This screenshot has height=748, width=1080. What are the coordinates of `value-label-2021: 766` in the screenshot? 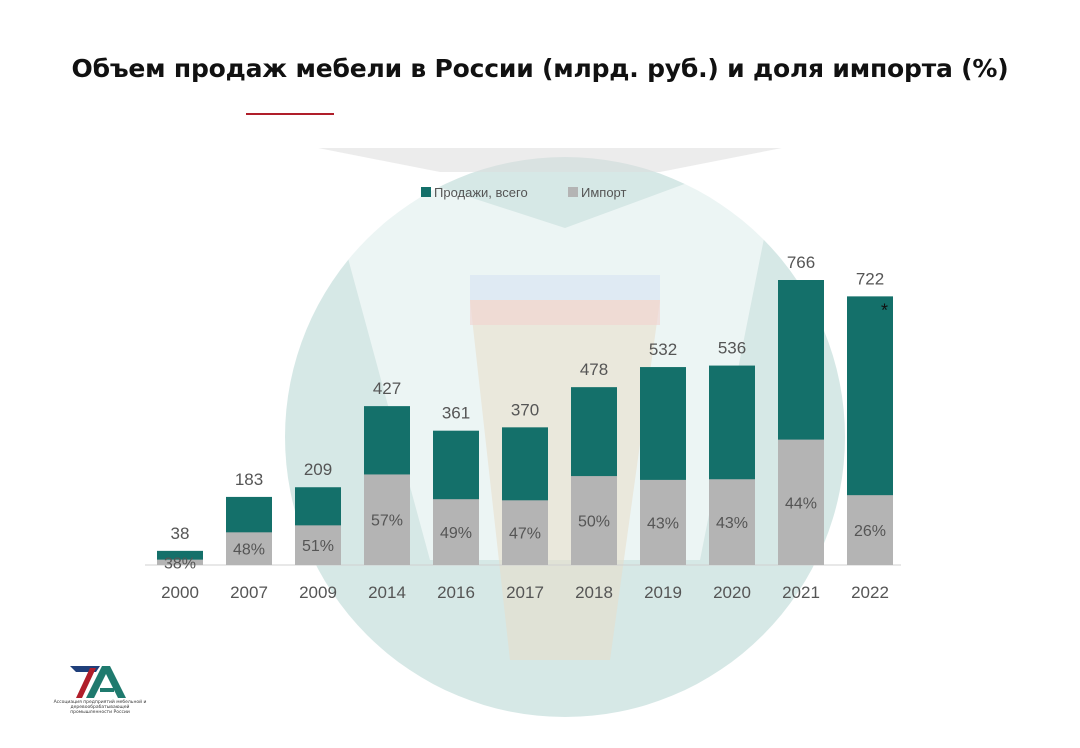 It's located at (801, 262).